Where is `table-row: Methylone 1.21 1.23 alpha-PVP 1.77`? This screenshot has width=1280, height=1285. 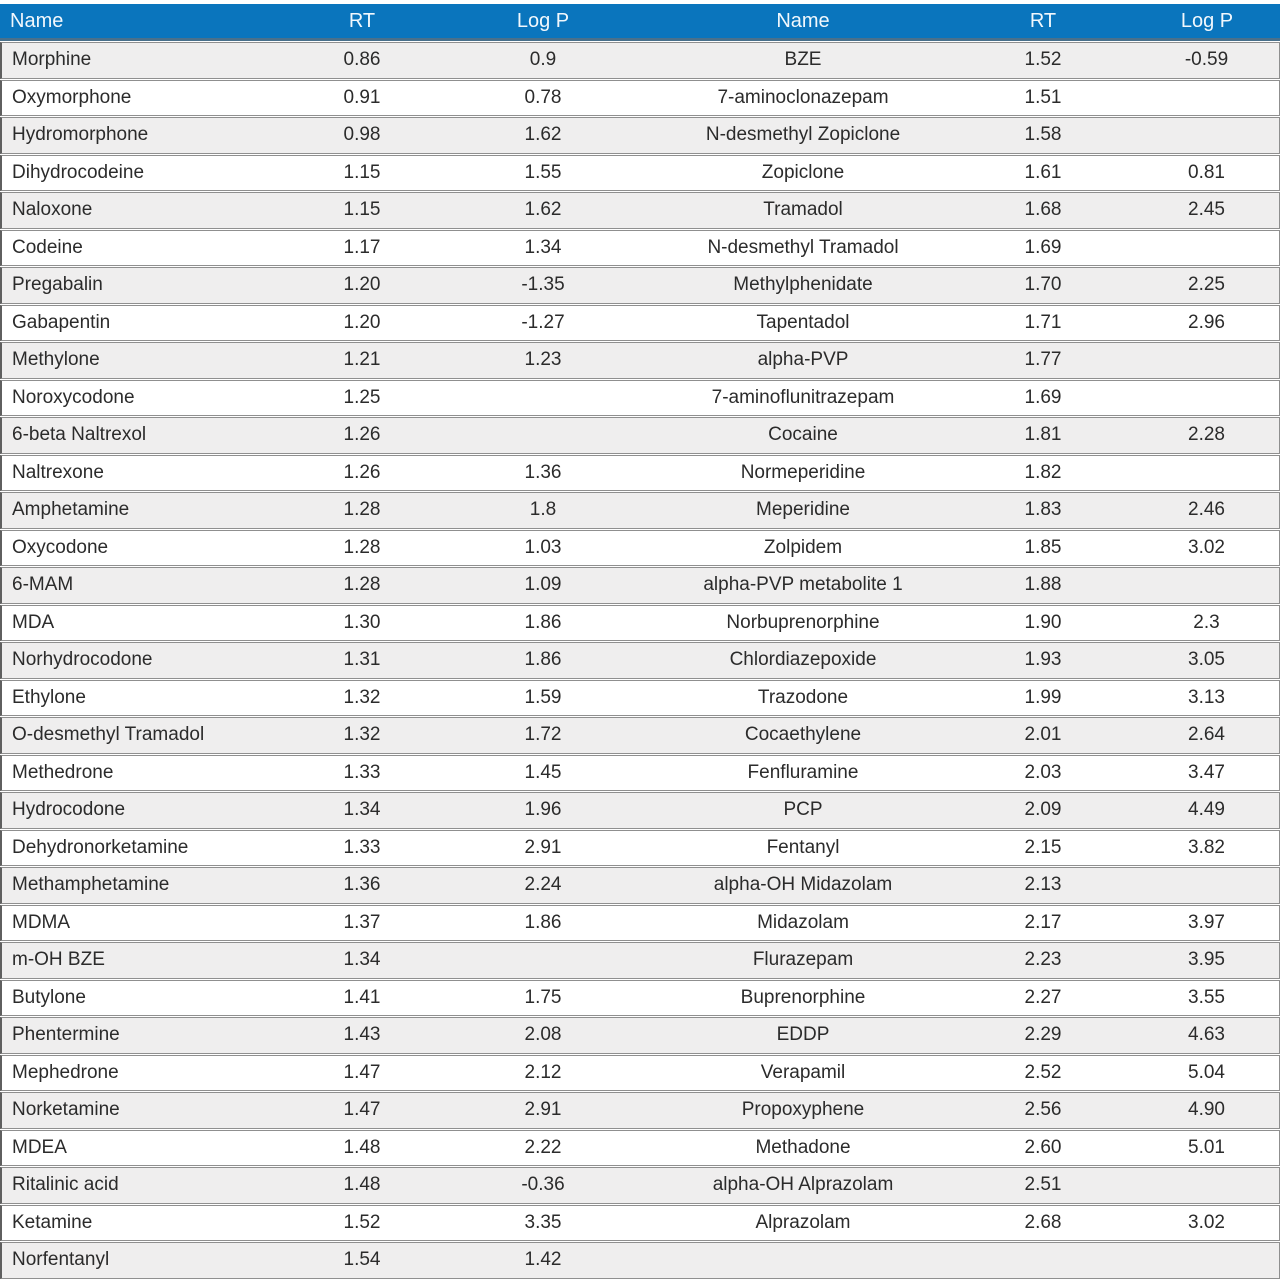
table-row: Methylone 1.21 1.23 alpha-PVP 1.77 is located at coordinates (640, 360).